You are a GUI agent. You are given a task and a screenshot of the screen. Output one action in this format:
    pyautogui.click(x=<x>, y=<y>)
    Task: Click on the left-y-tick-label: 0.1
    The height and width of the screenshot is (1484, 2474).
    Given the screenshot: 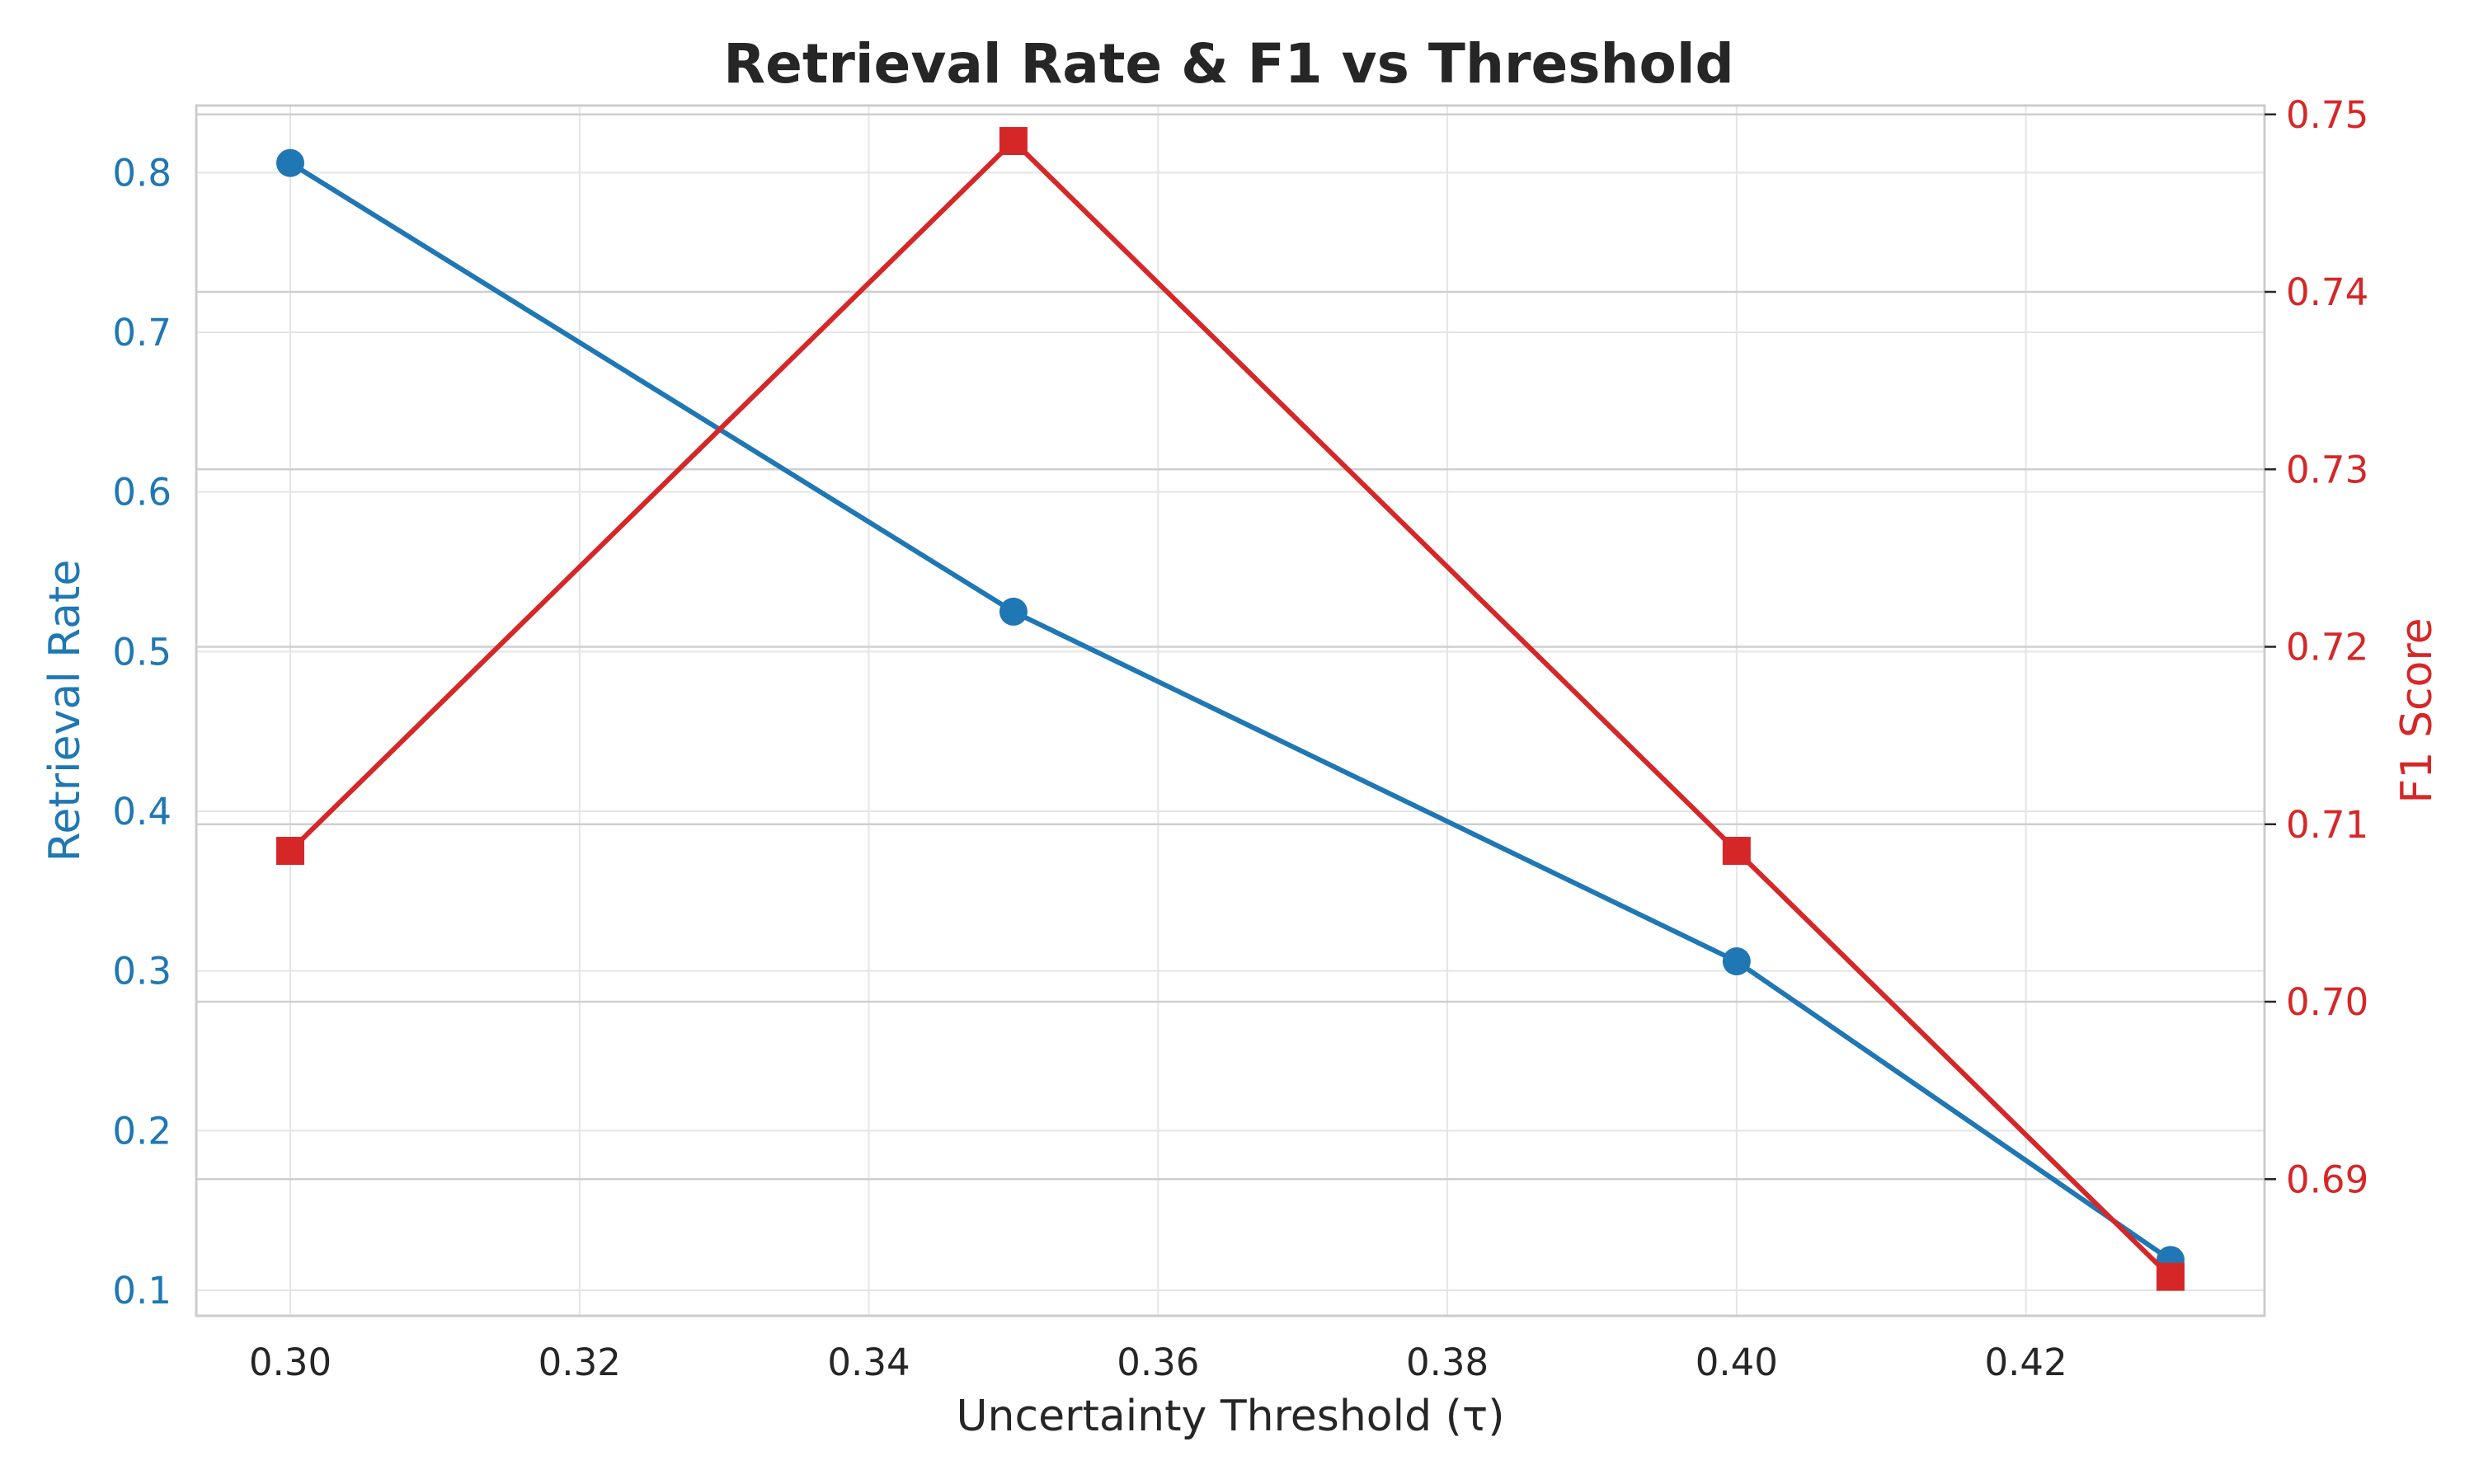 What is the action you would take?
    pyautogui.click(x=142, y=1291)
    